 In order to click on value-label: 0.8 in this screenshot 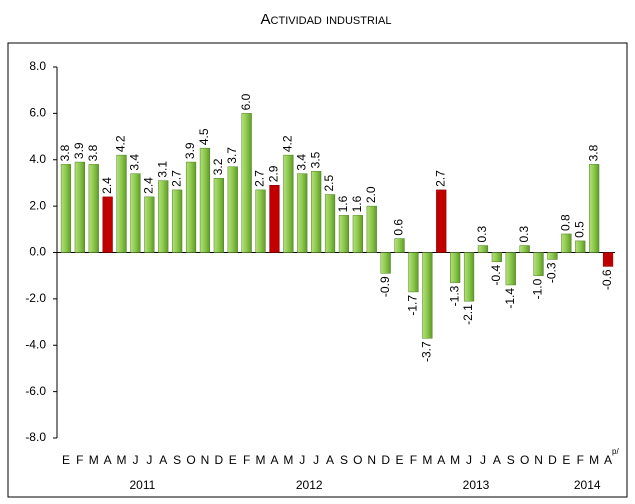, I will do `click(566, 222)`.